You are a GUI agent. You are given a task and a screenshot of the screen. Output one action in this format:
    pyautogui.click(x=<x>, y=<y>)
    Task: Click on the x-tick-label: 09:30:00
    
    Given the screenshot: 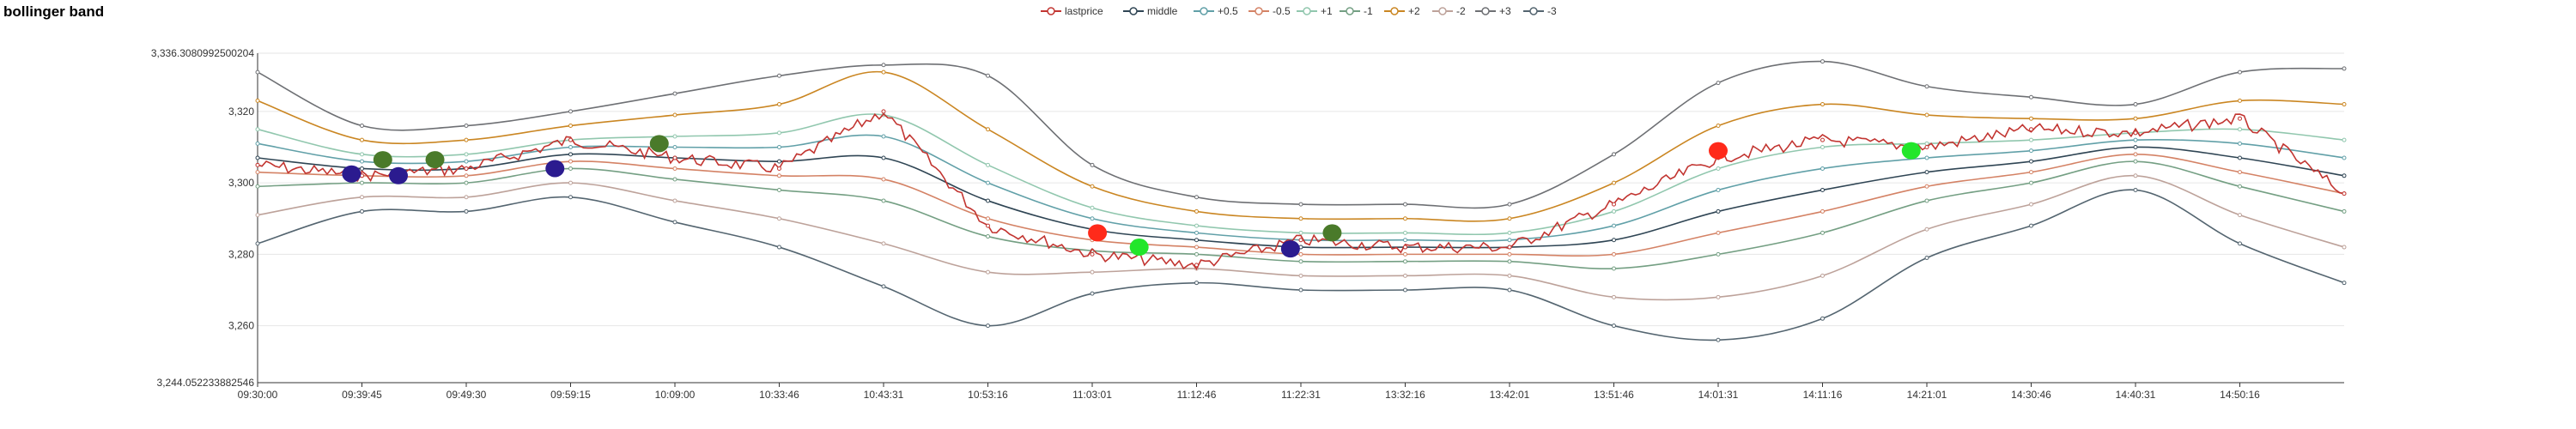 What is the action you would take?
    pyautogui.click(x=258, y=395)
    